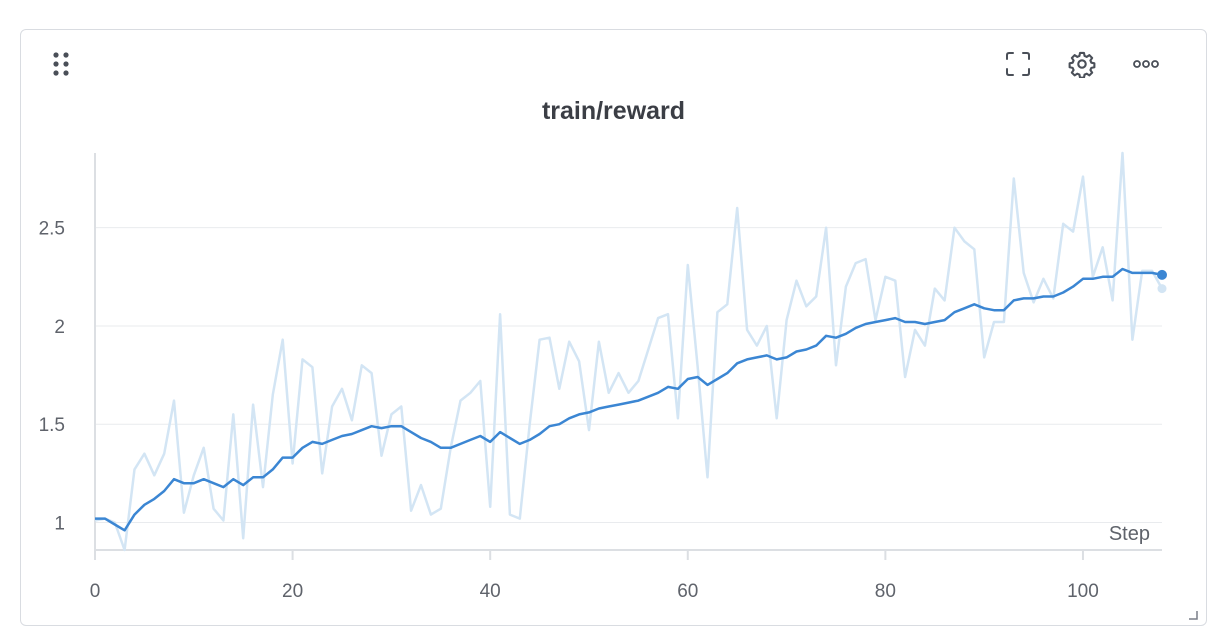  Describe the element at coordinates (687, 591) in the screenshot. I see `x-tick-label: 60` at that location.